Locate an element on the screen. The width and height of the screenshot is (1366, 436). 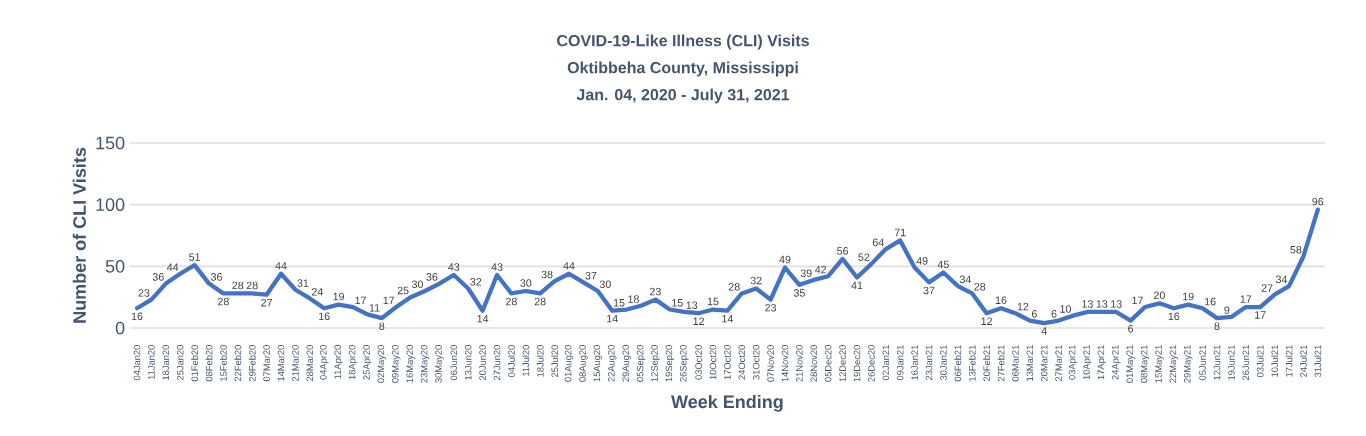
data-label: 45 is located at coordinates (943, 264).